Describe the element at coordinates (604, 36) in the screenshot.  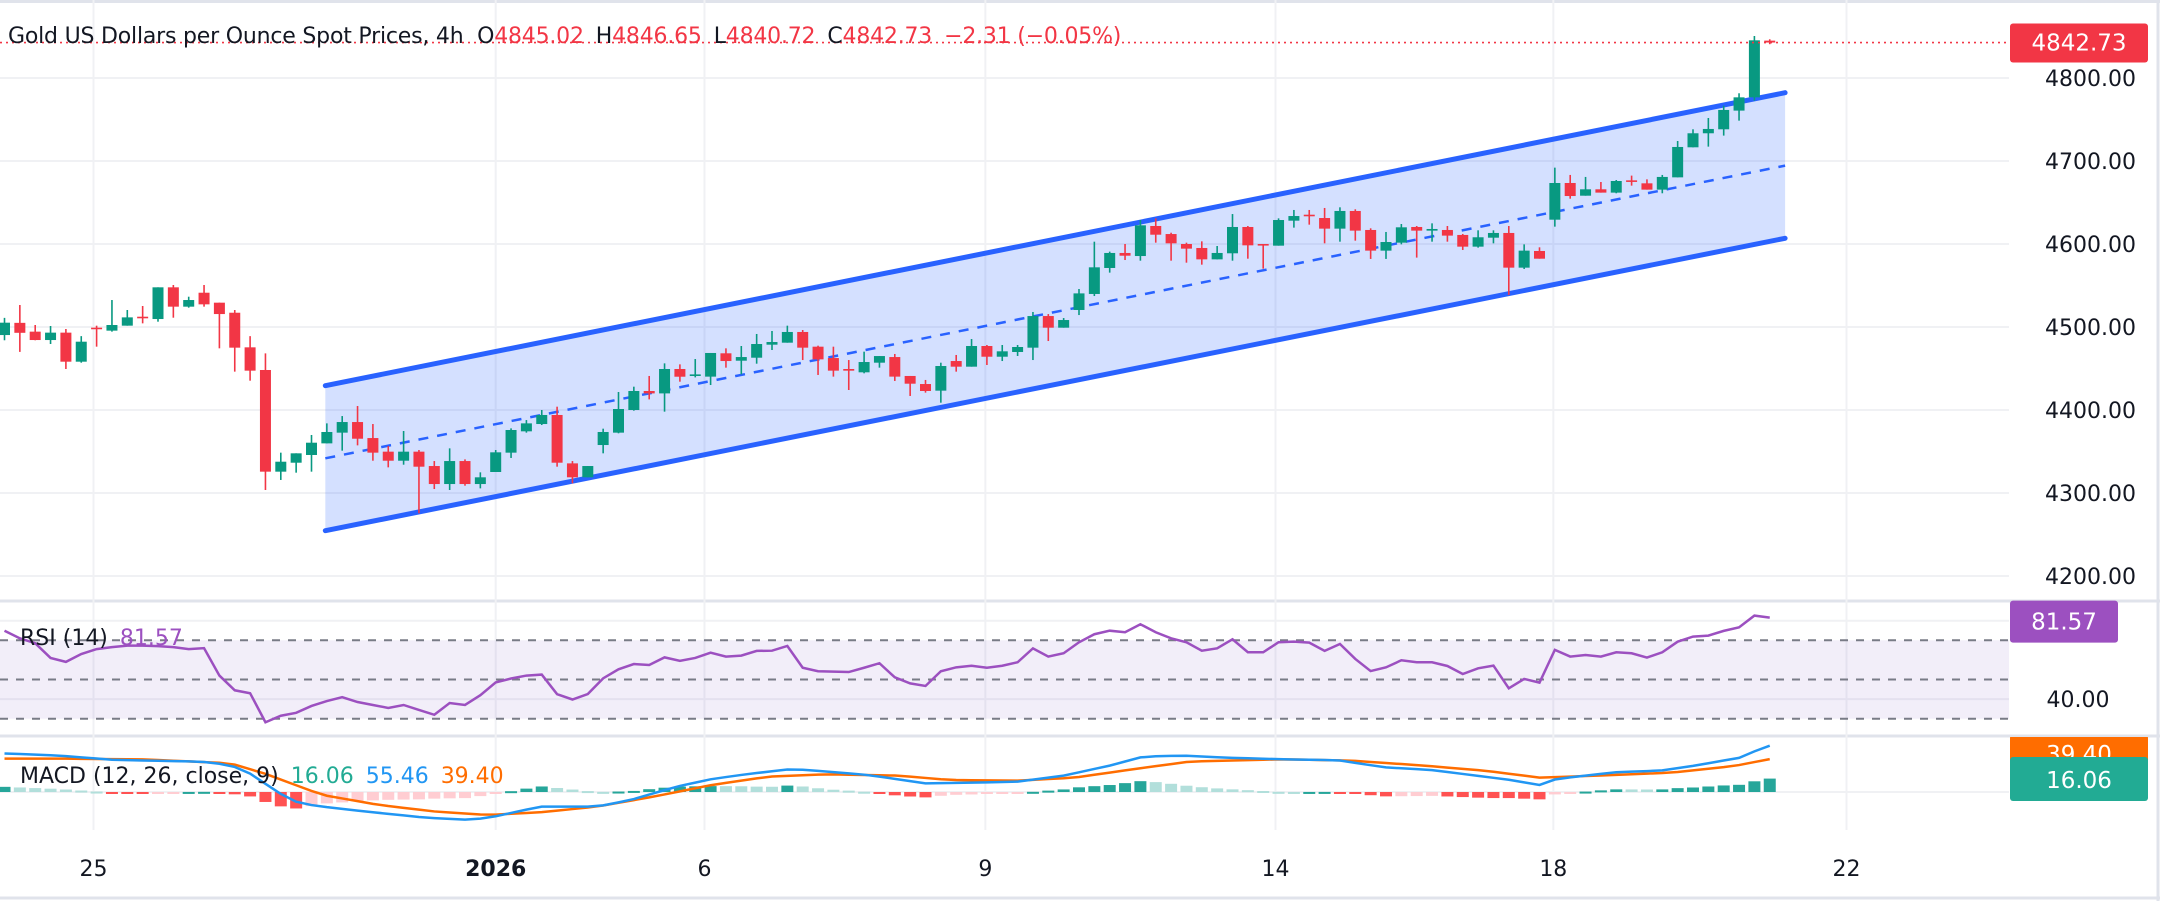
I see `high-label: H` at that location.